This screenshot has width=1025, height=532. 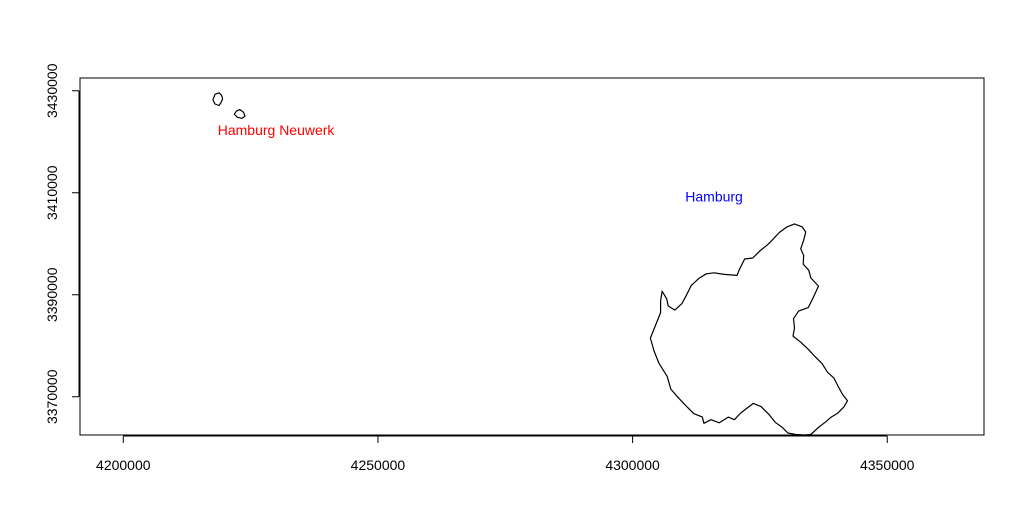 What do you see at coordinates (277, 130) in the screenshot?
I see `label-hamburg-neuwerk: Hamburg Neuwerk` at bounding box center [277, 130].